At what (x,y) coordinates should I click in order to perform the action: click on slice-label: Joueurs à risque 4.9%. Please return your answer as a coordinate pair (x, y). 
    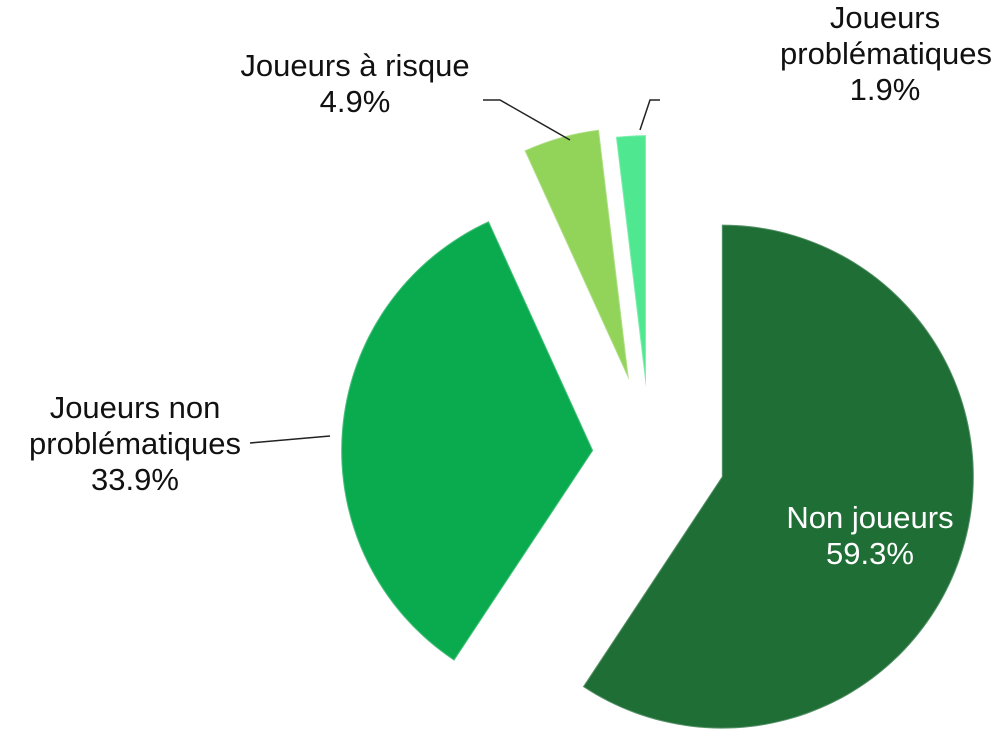
    Looking at the image, I should click on (355, 84).